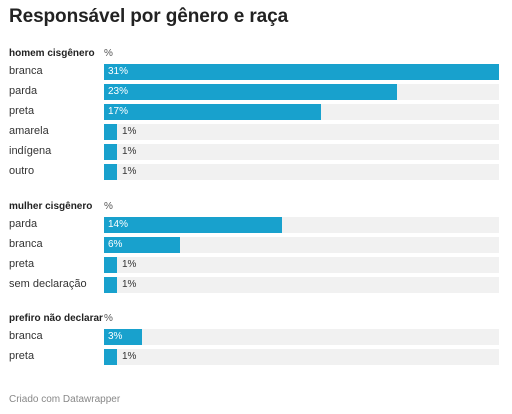 The height and width of the screenshot is (414, 512). I want to click on group-title: prefiro não declarar, so click(56, 318).